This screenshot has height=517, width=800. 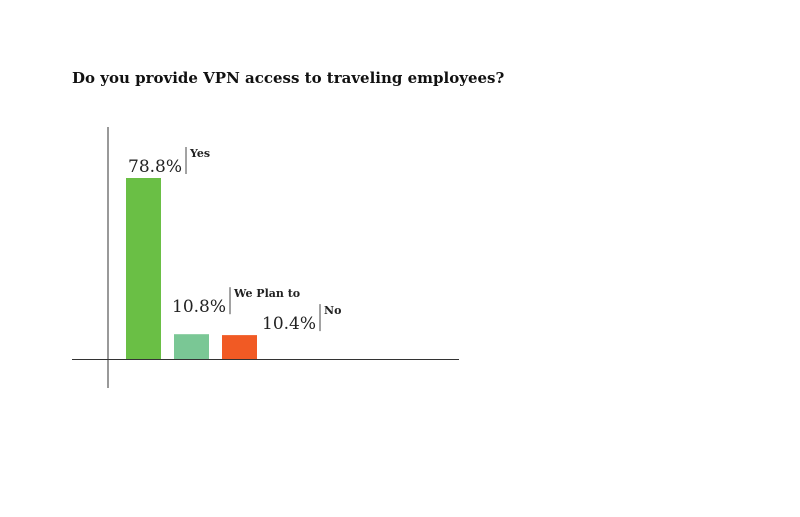 What do you see at coordinates (155, 167) in the screenshot?
I see `bar-value-label-0: 78.8%` at bounding box center [155, 167].